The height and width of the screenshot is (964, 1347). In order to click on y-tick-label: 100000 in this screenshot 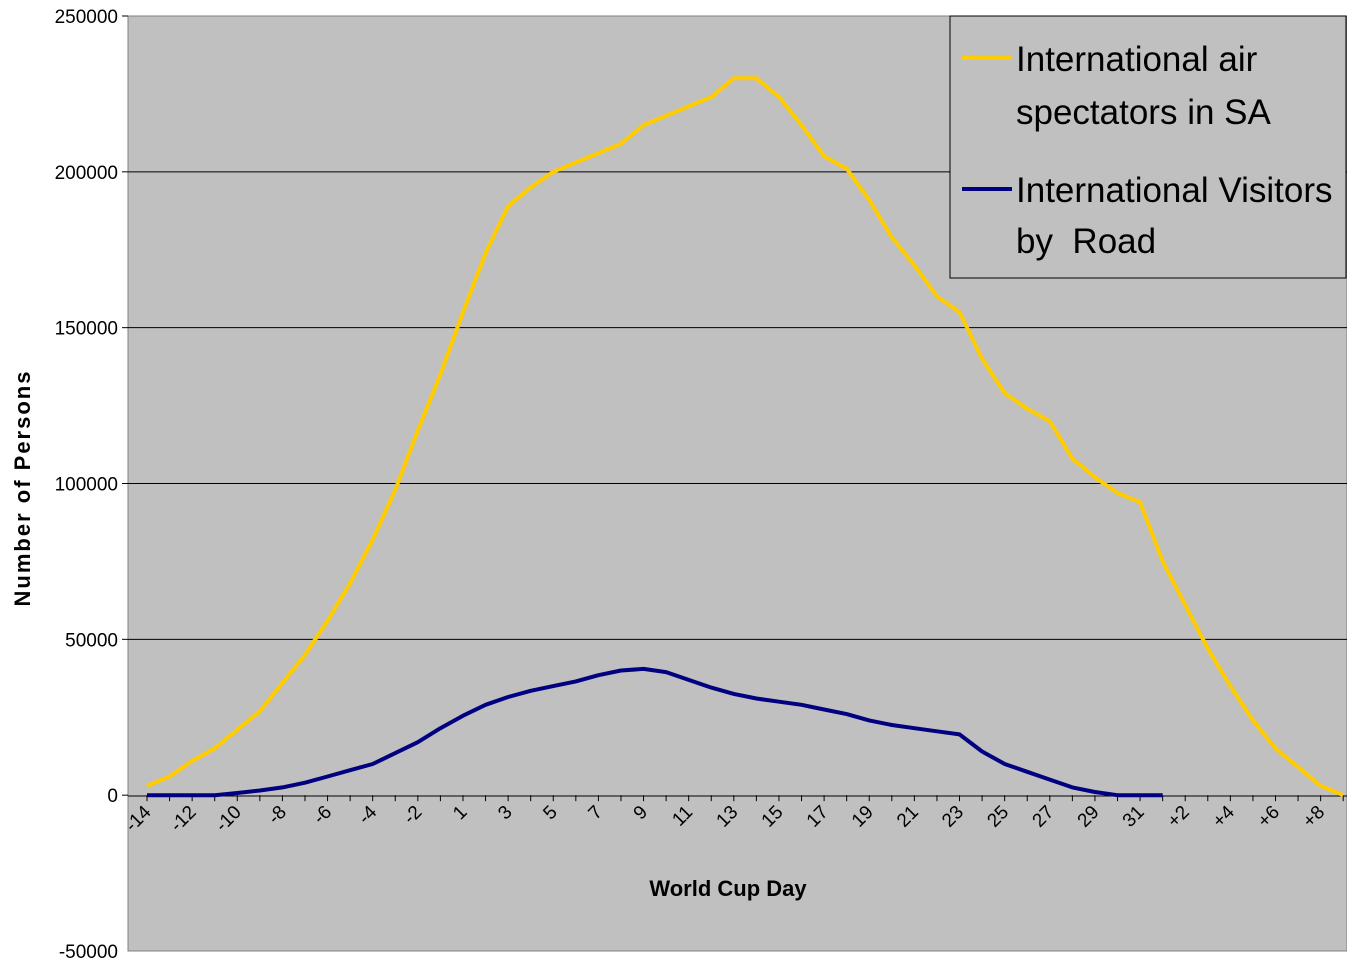, I will do `click(86, 485)`.